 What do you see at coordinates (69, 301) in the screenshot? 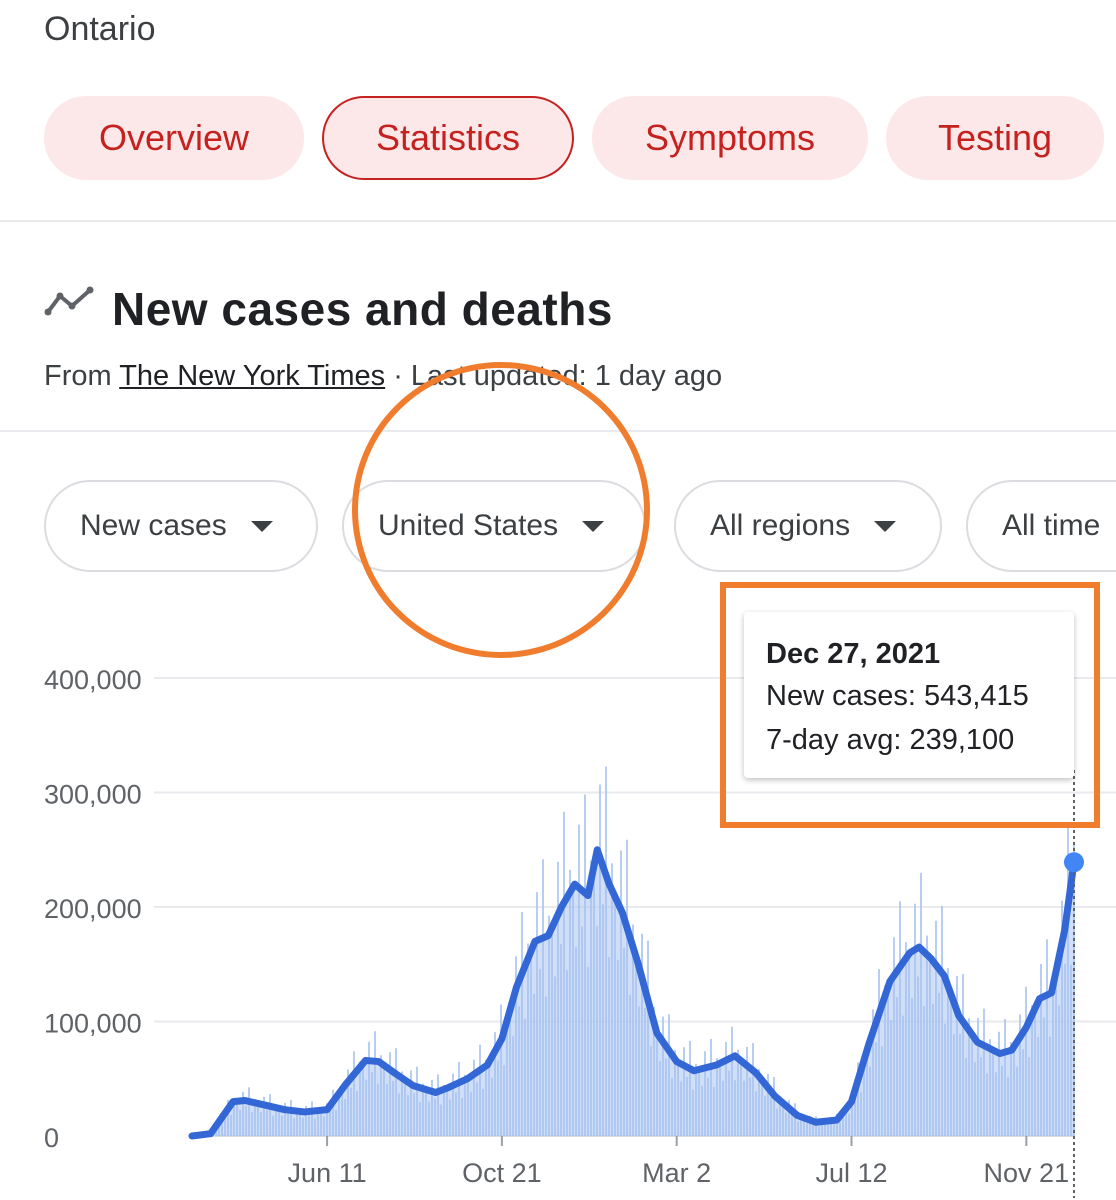
I see `trend-line-icon` at bounding box center [69, 301].